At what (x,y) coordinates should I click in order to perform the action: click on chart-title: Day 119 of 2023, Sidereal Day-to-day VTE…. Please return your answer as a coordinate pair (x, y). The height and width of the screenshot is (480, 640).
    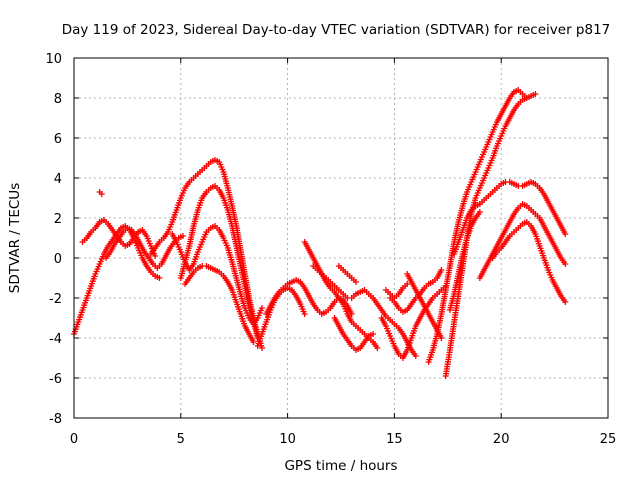
    Looking at the image, I should click on (336, 30).